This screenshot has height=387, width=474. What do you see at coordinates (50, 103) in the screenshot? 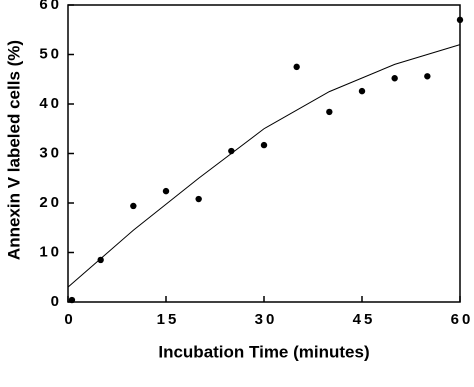
I see `y-tick-label: 40` at bounding box center [50, 103].